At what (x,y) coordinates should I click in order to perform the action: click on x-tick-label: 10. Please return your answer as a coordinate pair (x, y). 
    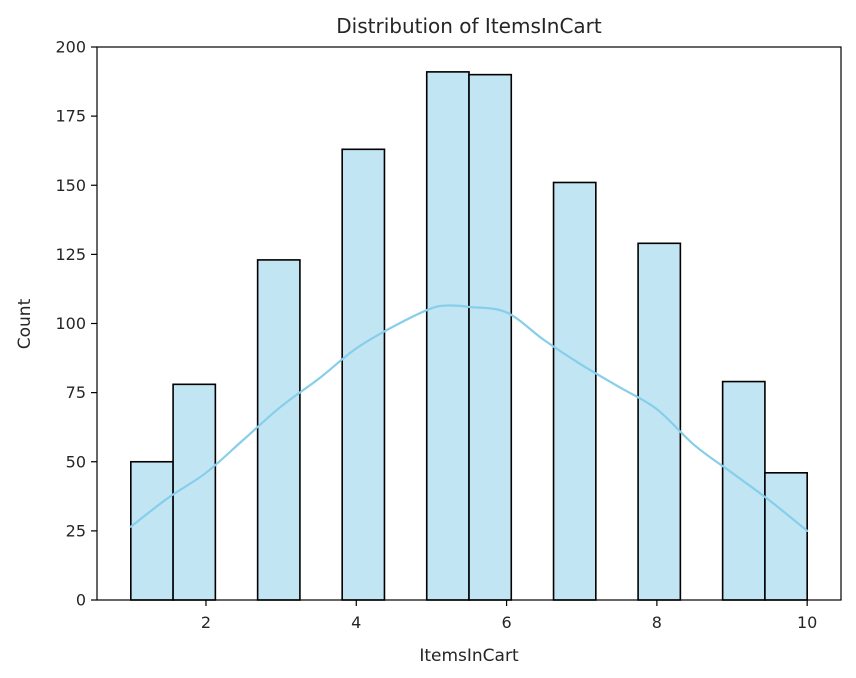
    Looking at the image, I should click on (807, 622).